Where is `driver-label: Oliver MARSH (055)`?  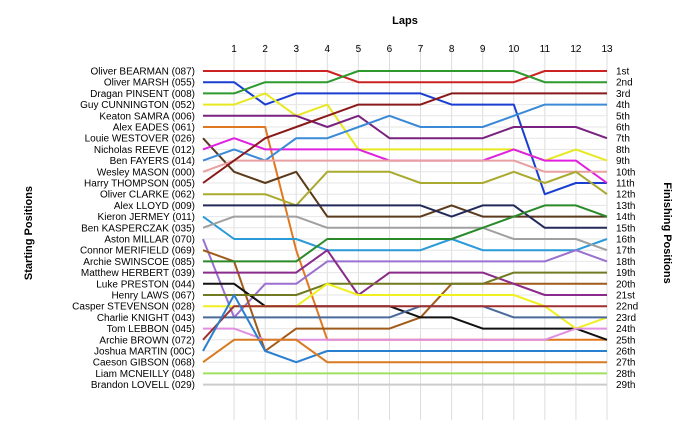
driver-label: Oliver MARSH (055) is located at coordinates (149, 83).